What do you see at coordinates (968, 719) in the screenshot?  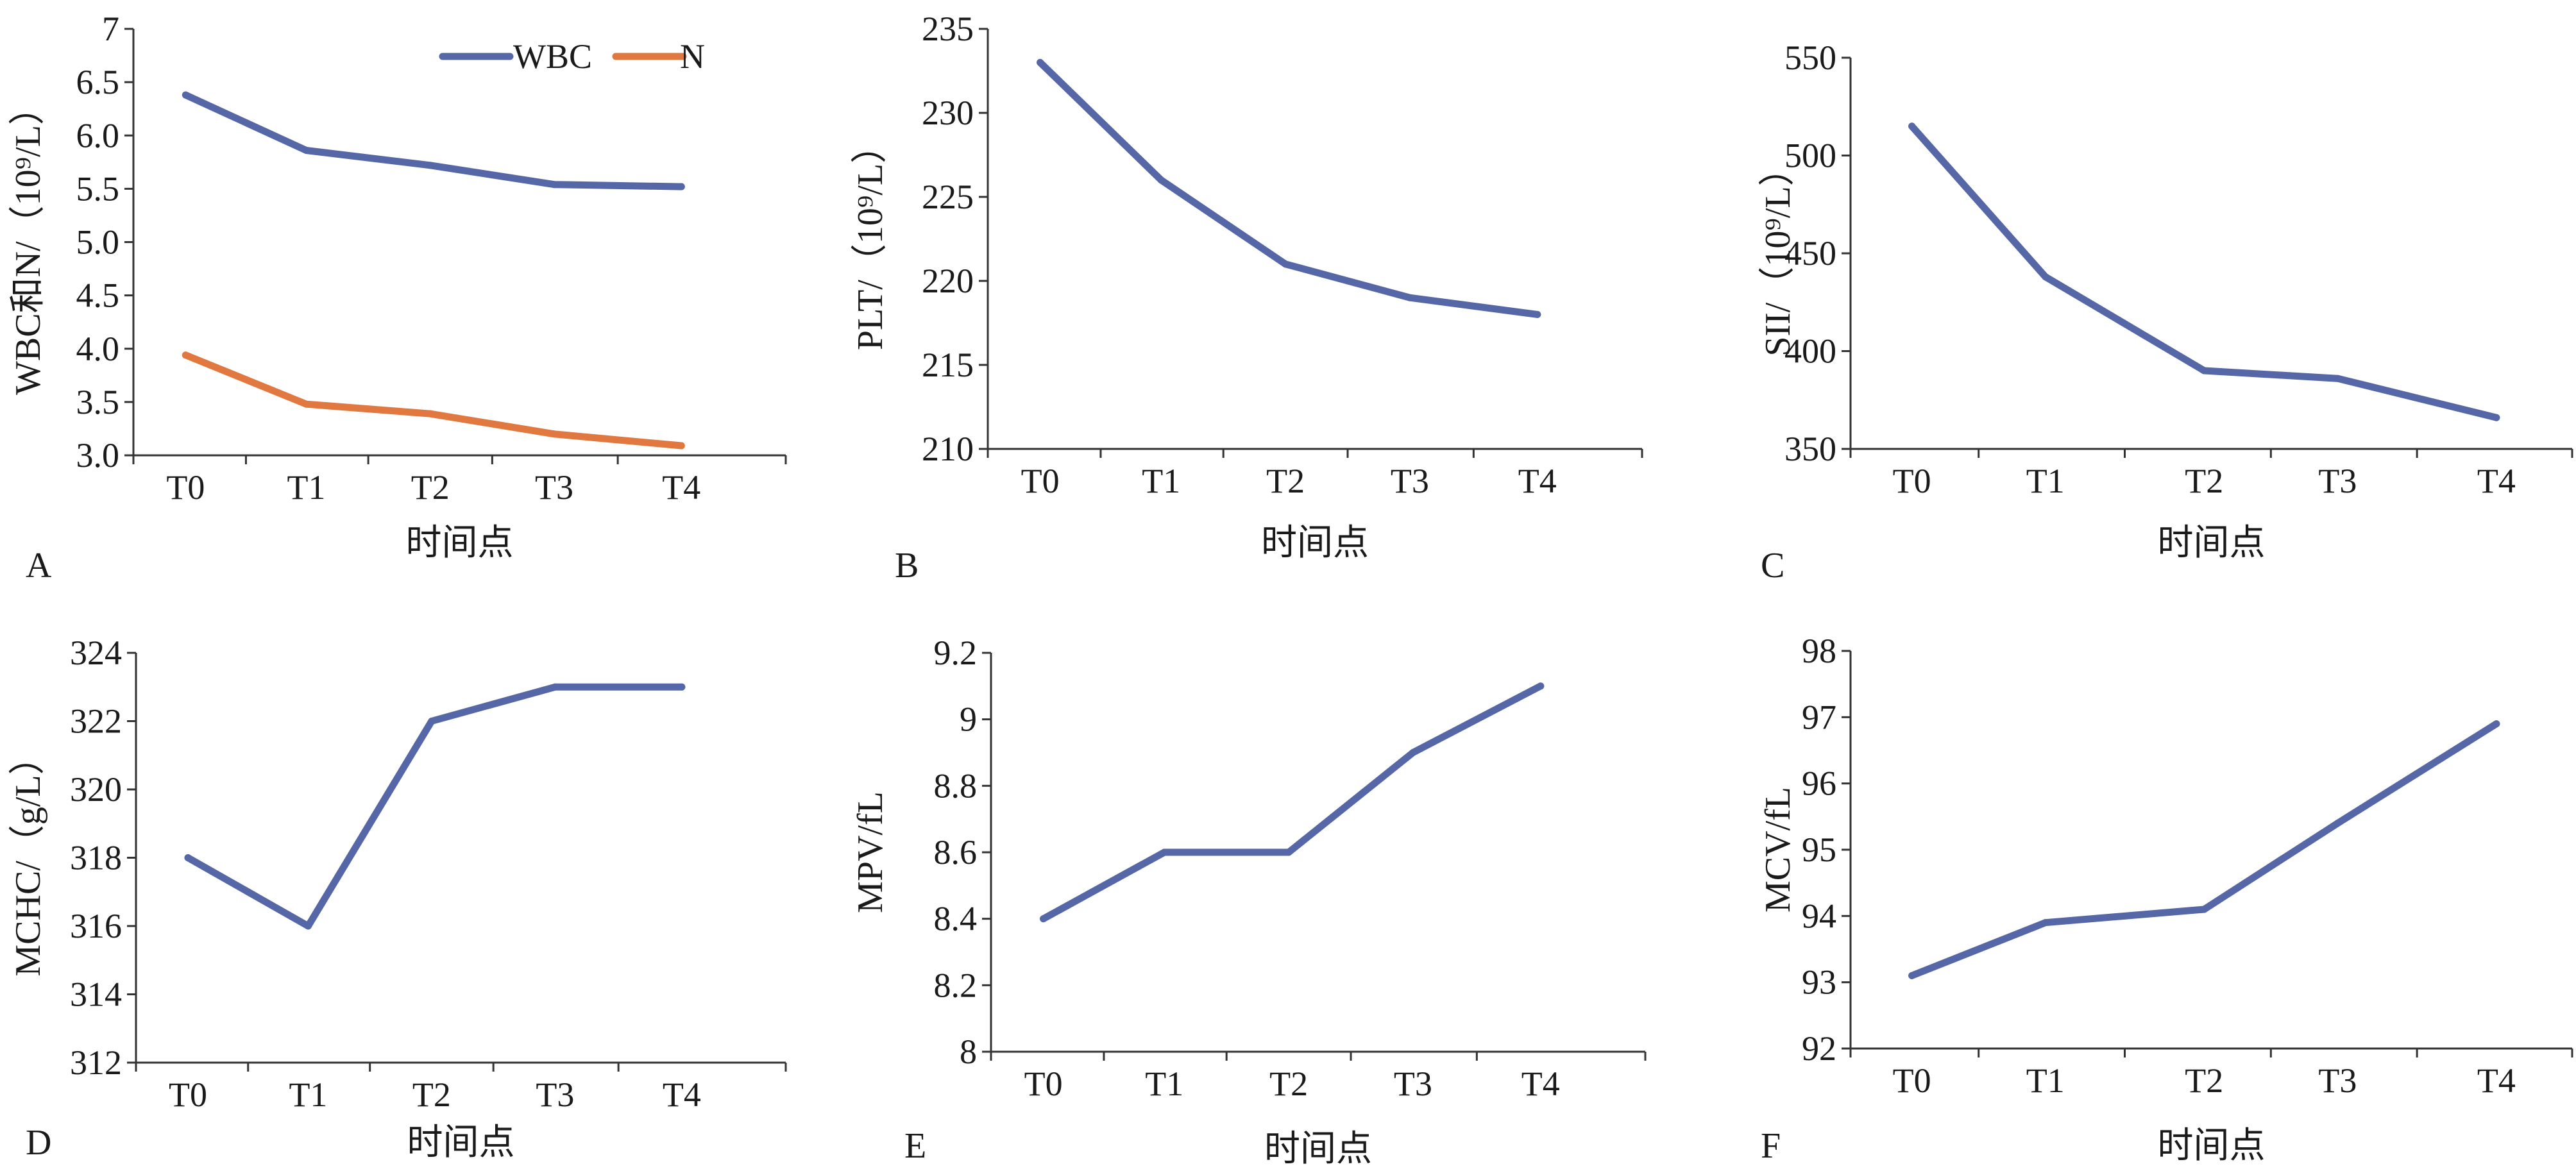 I see `y-tick-label: 9` at bounding box center [968, 719].